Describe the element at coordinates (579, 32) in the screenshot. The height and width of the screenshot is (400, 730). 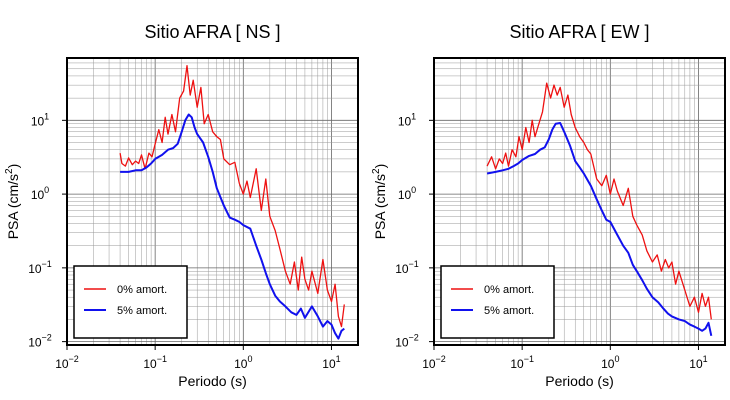
I see `chart-title: Sitio AFRA [ EW ]` at that location.